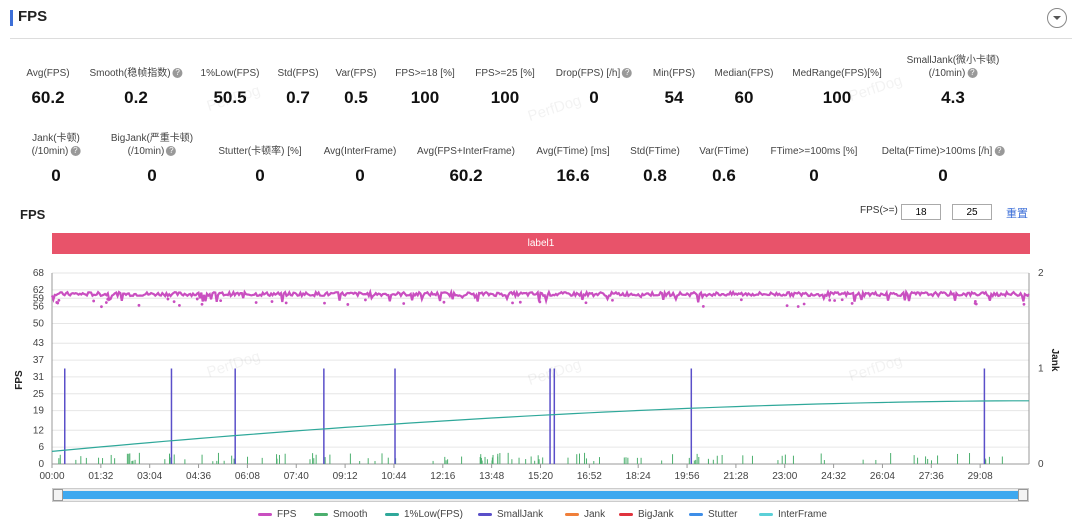 This screenshot has height=524, width=1080. I want to click on metric-label: Smooth(稳帧指数)?, so click(136, 73).